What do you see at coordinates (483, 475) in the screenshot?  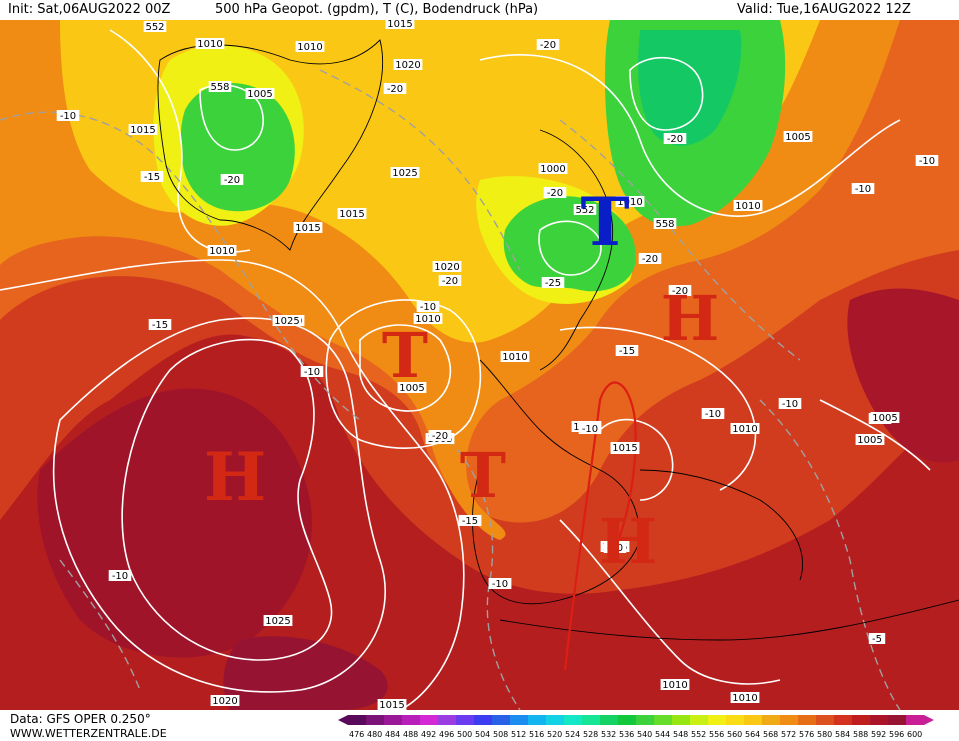 I see `low-pressure-marker: T` at bounding box center [483, 475].